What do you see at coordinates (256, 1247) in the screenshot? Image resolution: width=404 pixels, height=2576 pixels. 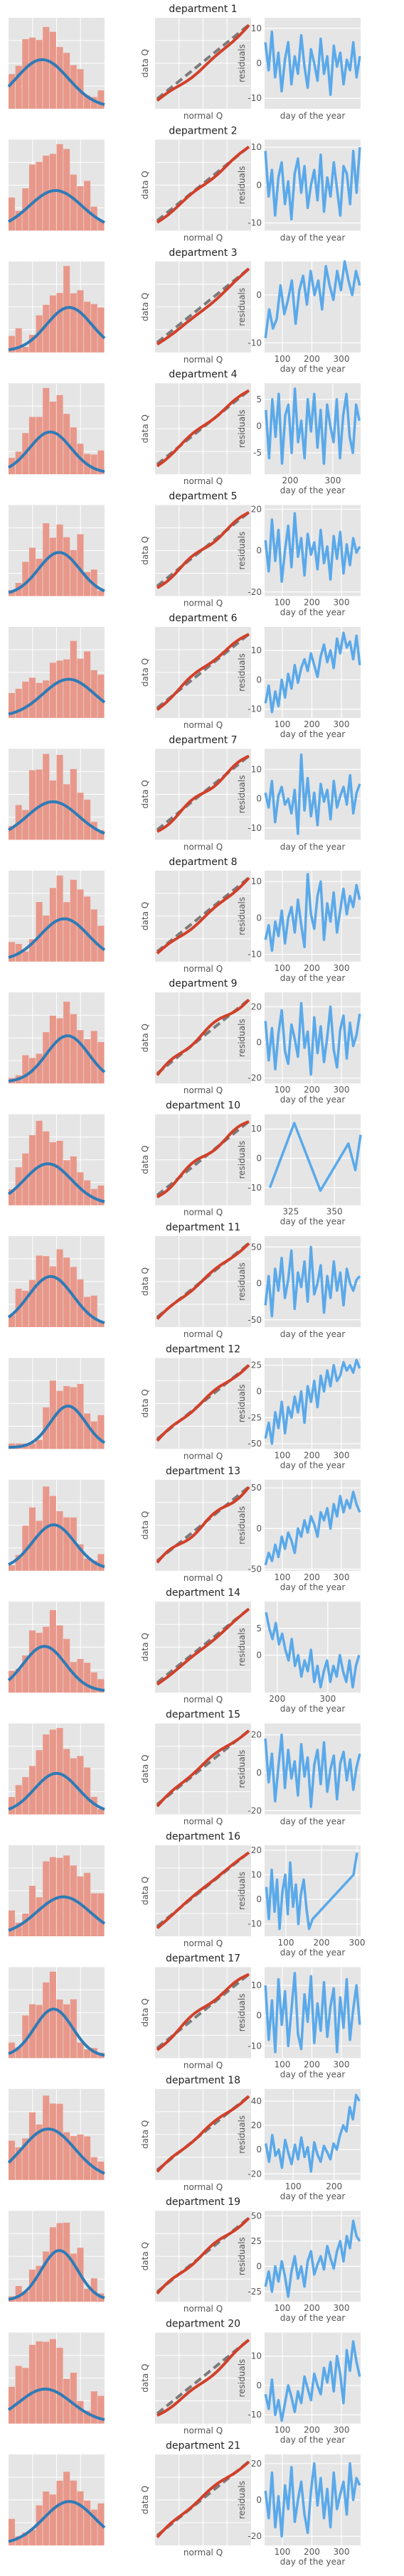 I see `residuals-ytick-label: 50` at bounding box center [256, 1247].